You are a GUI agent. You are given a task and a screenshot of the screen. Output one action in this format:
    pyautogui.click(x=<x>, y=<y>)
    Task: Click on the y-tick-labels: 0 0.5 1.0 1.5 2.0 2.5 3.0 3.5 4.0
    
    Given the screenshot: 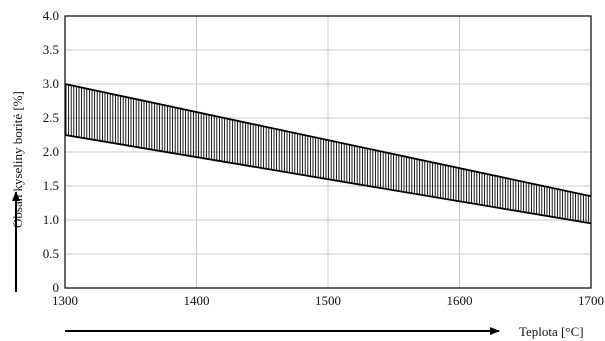 What is the action you would take?
    pyautogui.click(x=51, y=151)
    